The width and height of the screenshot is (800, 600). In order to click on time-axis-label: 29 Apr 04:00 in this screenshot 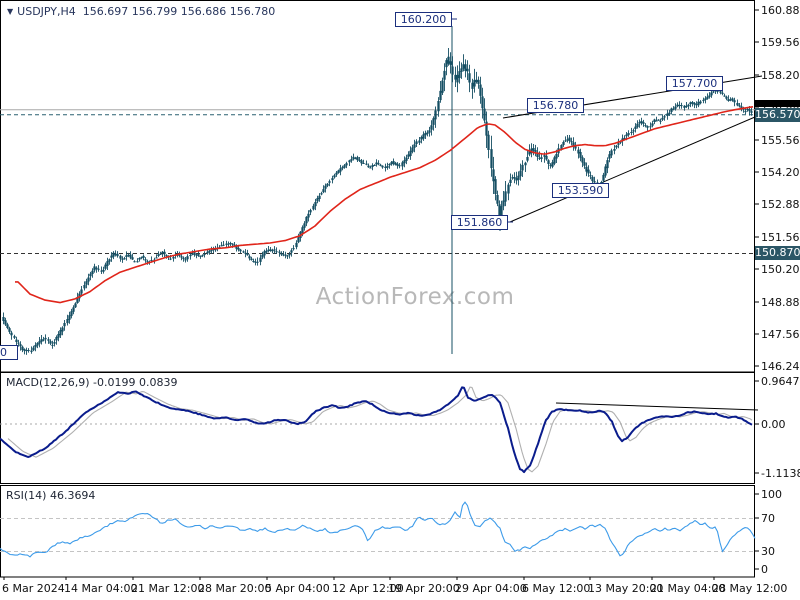, I will do `click(491, 588)`.